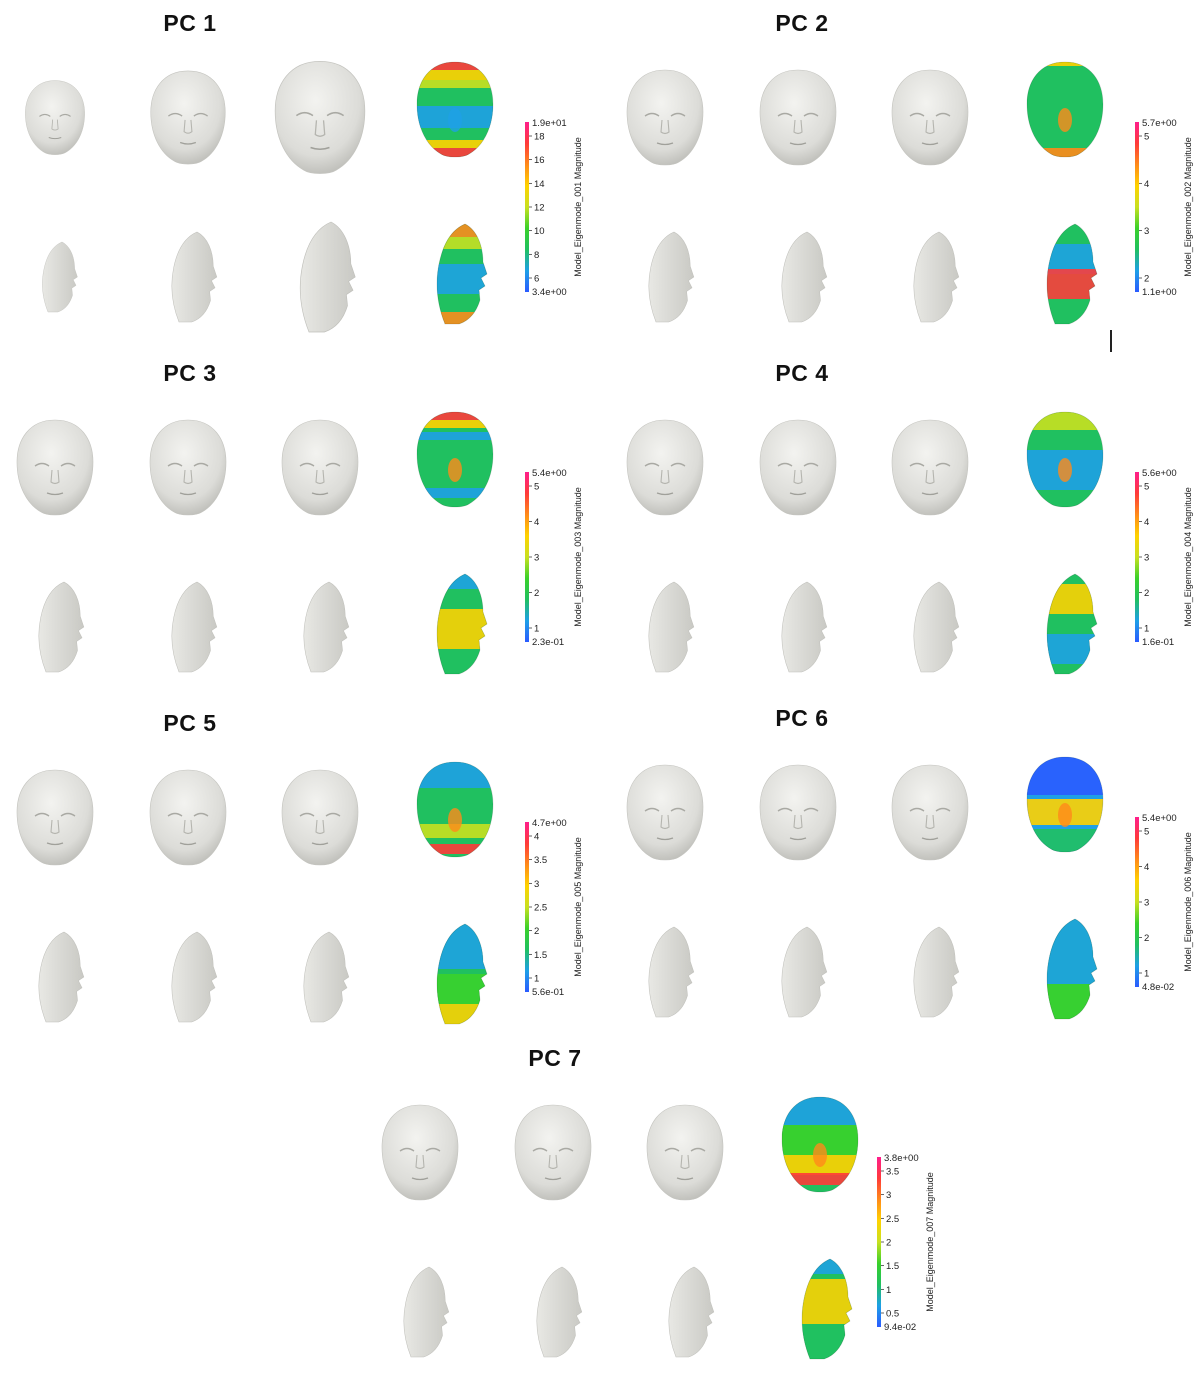  Describe the element at coordinates (548, 992) in the screenshot. I see `colorbar-min-label: 5.6e-01` at that location.